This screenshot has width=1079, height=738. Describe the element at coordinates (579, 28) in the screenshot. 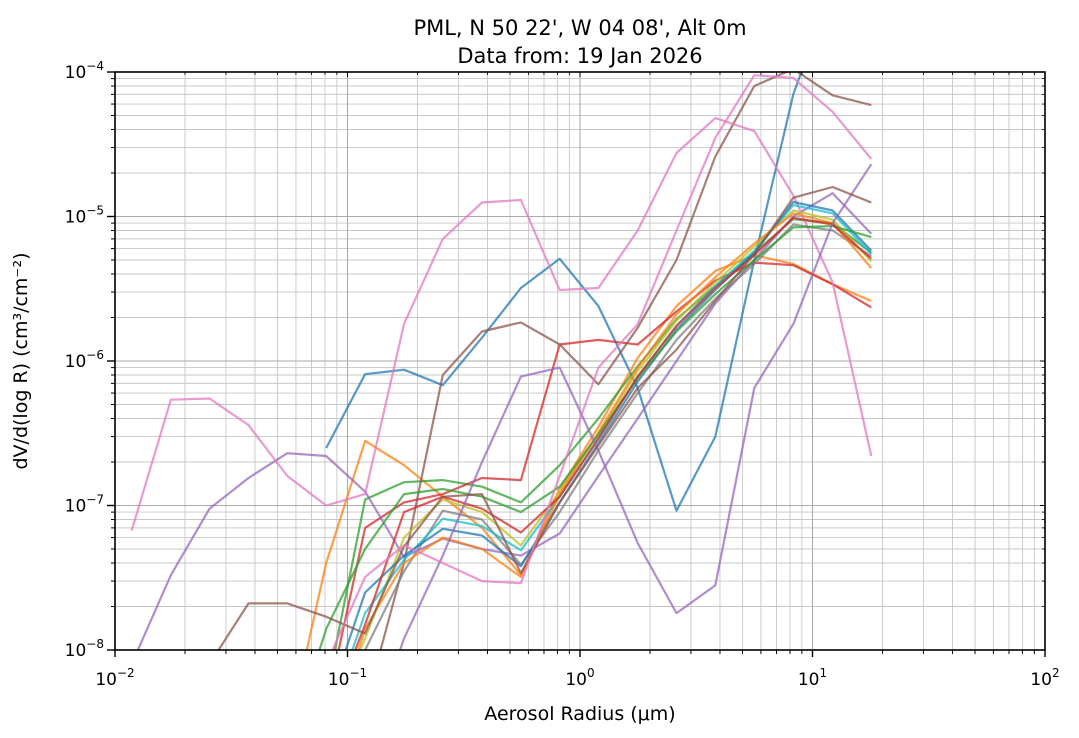

I see `chart-title: PML, N 50 22', W 04 08', Alt 0m` at that location.